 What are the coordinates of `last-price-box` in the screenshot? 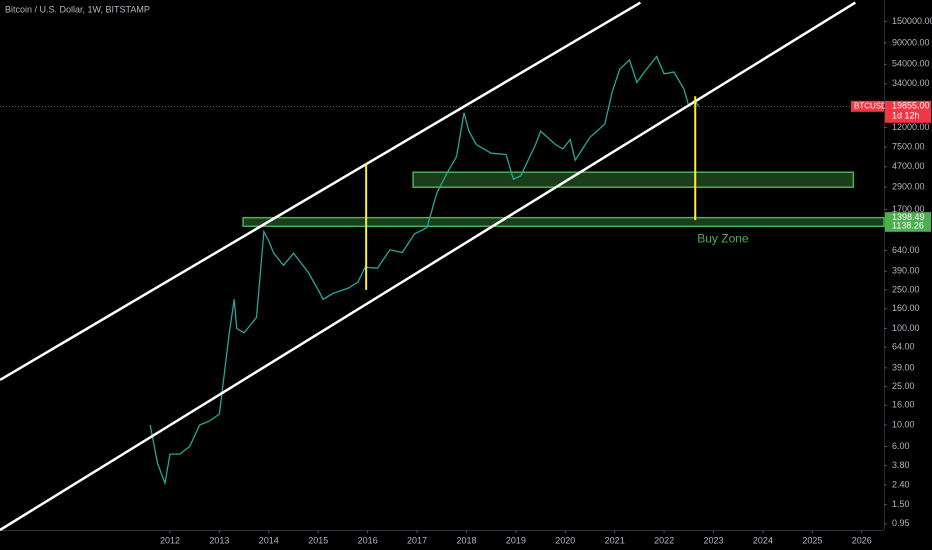 It's located at (908, 111).